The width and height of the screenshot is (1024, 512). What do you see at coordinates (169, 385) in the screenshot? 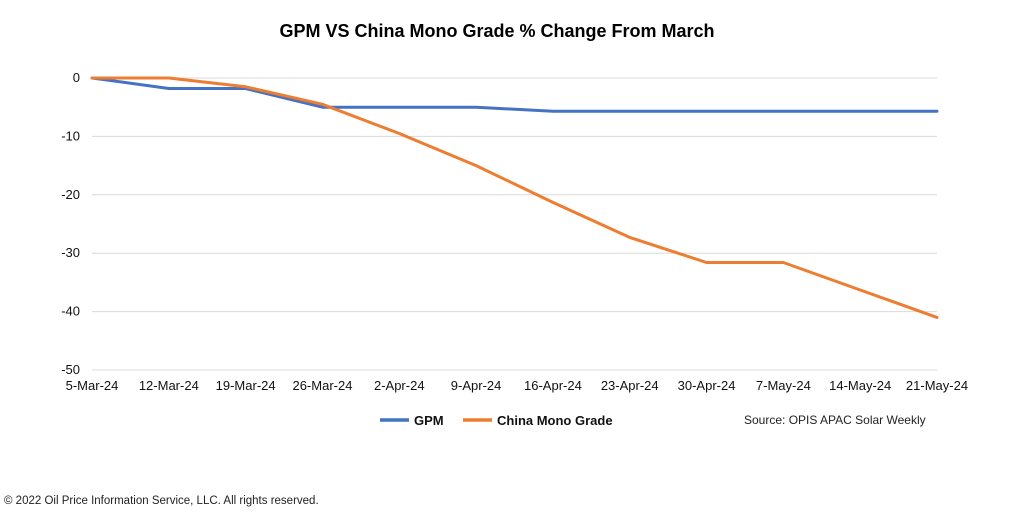
I see `x-tick-label: 12-Mar-24` at bounding box center [169, 385].